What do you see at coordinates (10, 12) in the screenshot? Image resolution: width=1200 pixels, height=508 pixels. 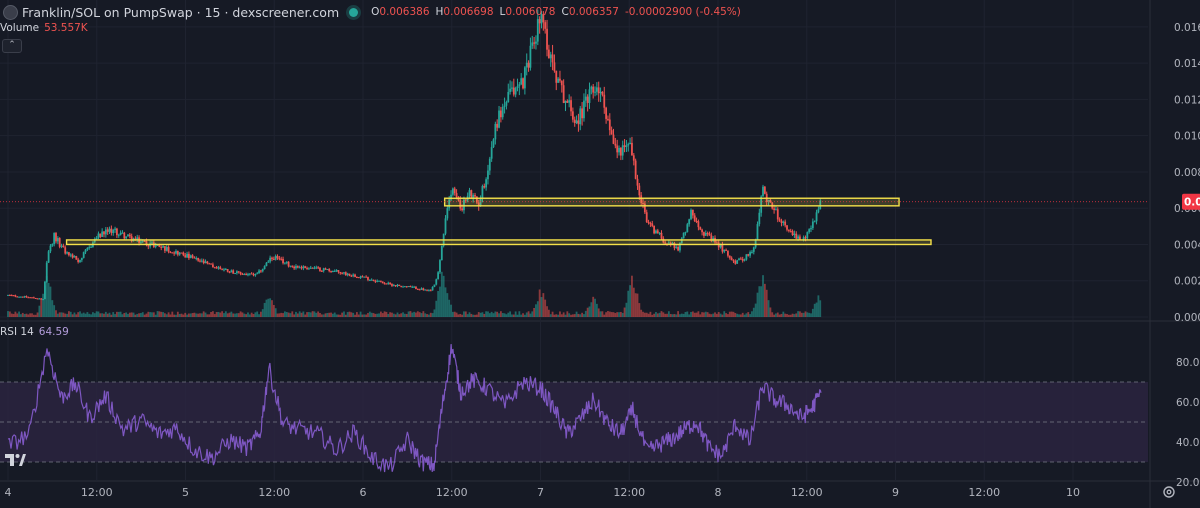 I see `token-avatar-icon` at bounding box center [10, 12].